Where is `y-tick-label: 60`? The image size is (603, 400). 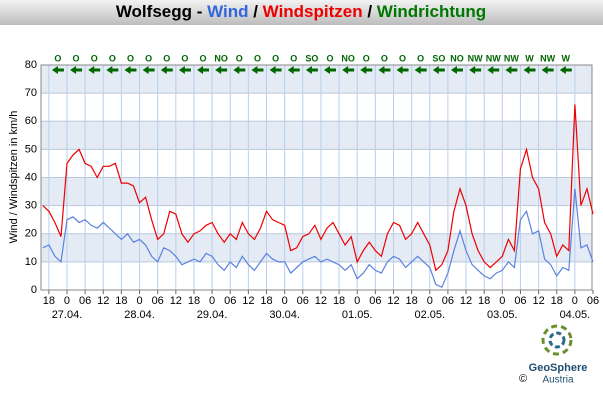
y-tick-label: 60 is located at coordinates (31, 121).